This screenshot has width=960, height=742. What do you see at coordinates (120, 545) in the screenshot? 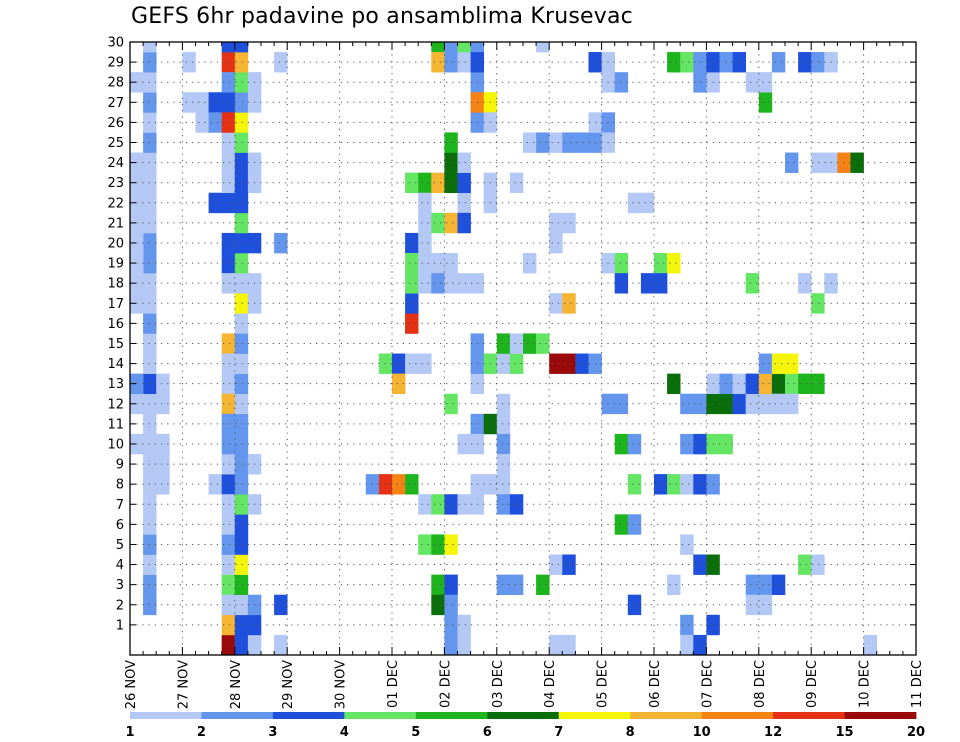
I see `y-tick-label: 5` at bounding box center [120, 545].